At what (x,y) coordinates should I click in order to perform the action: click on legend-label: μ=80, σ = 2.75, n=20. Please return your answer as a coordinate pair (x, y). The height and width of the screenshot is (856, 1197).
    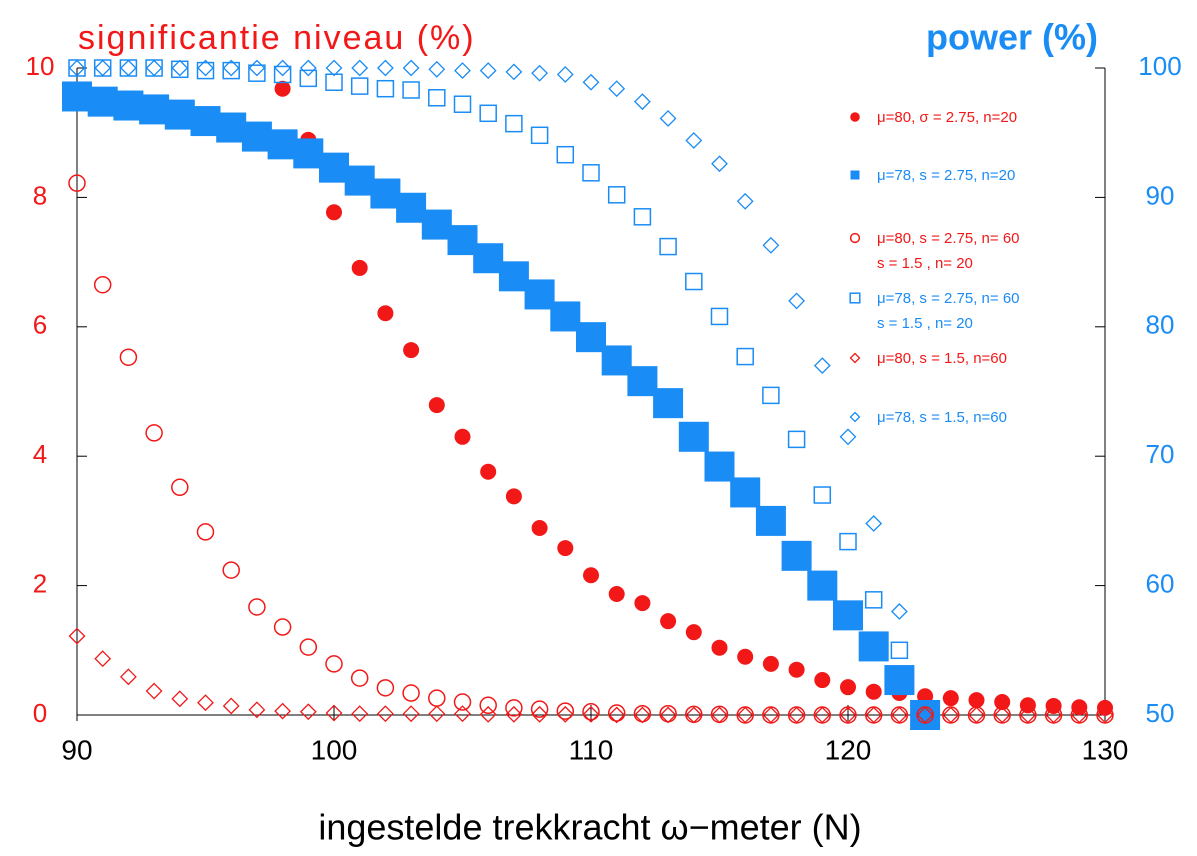
    Looking at the image, I should click on (947, 117).